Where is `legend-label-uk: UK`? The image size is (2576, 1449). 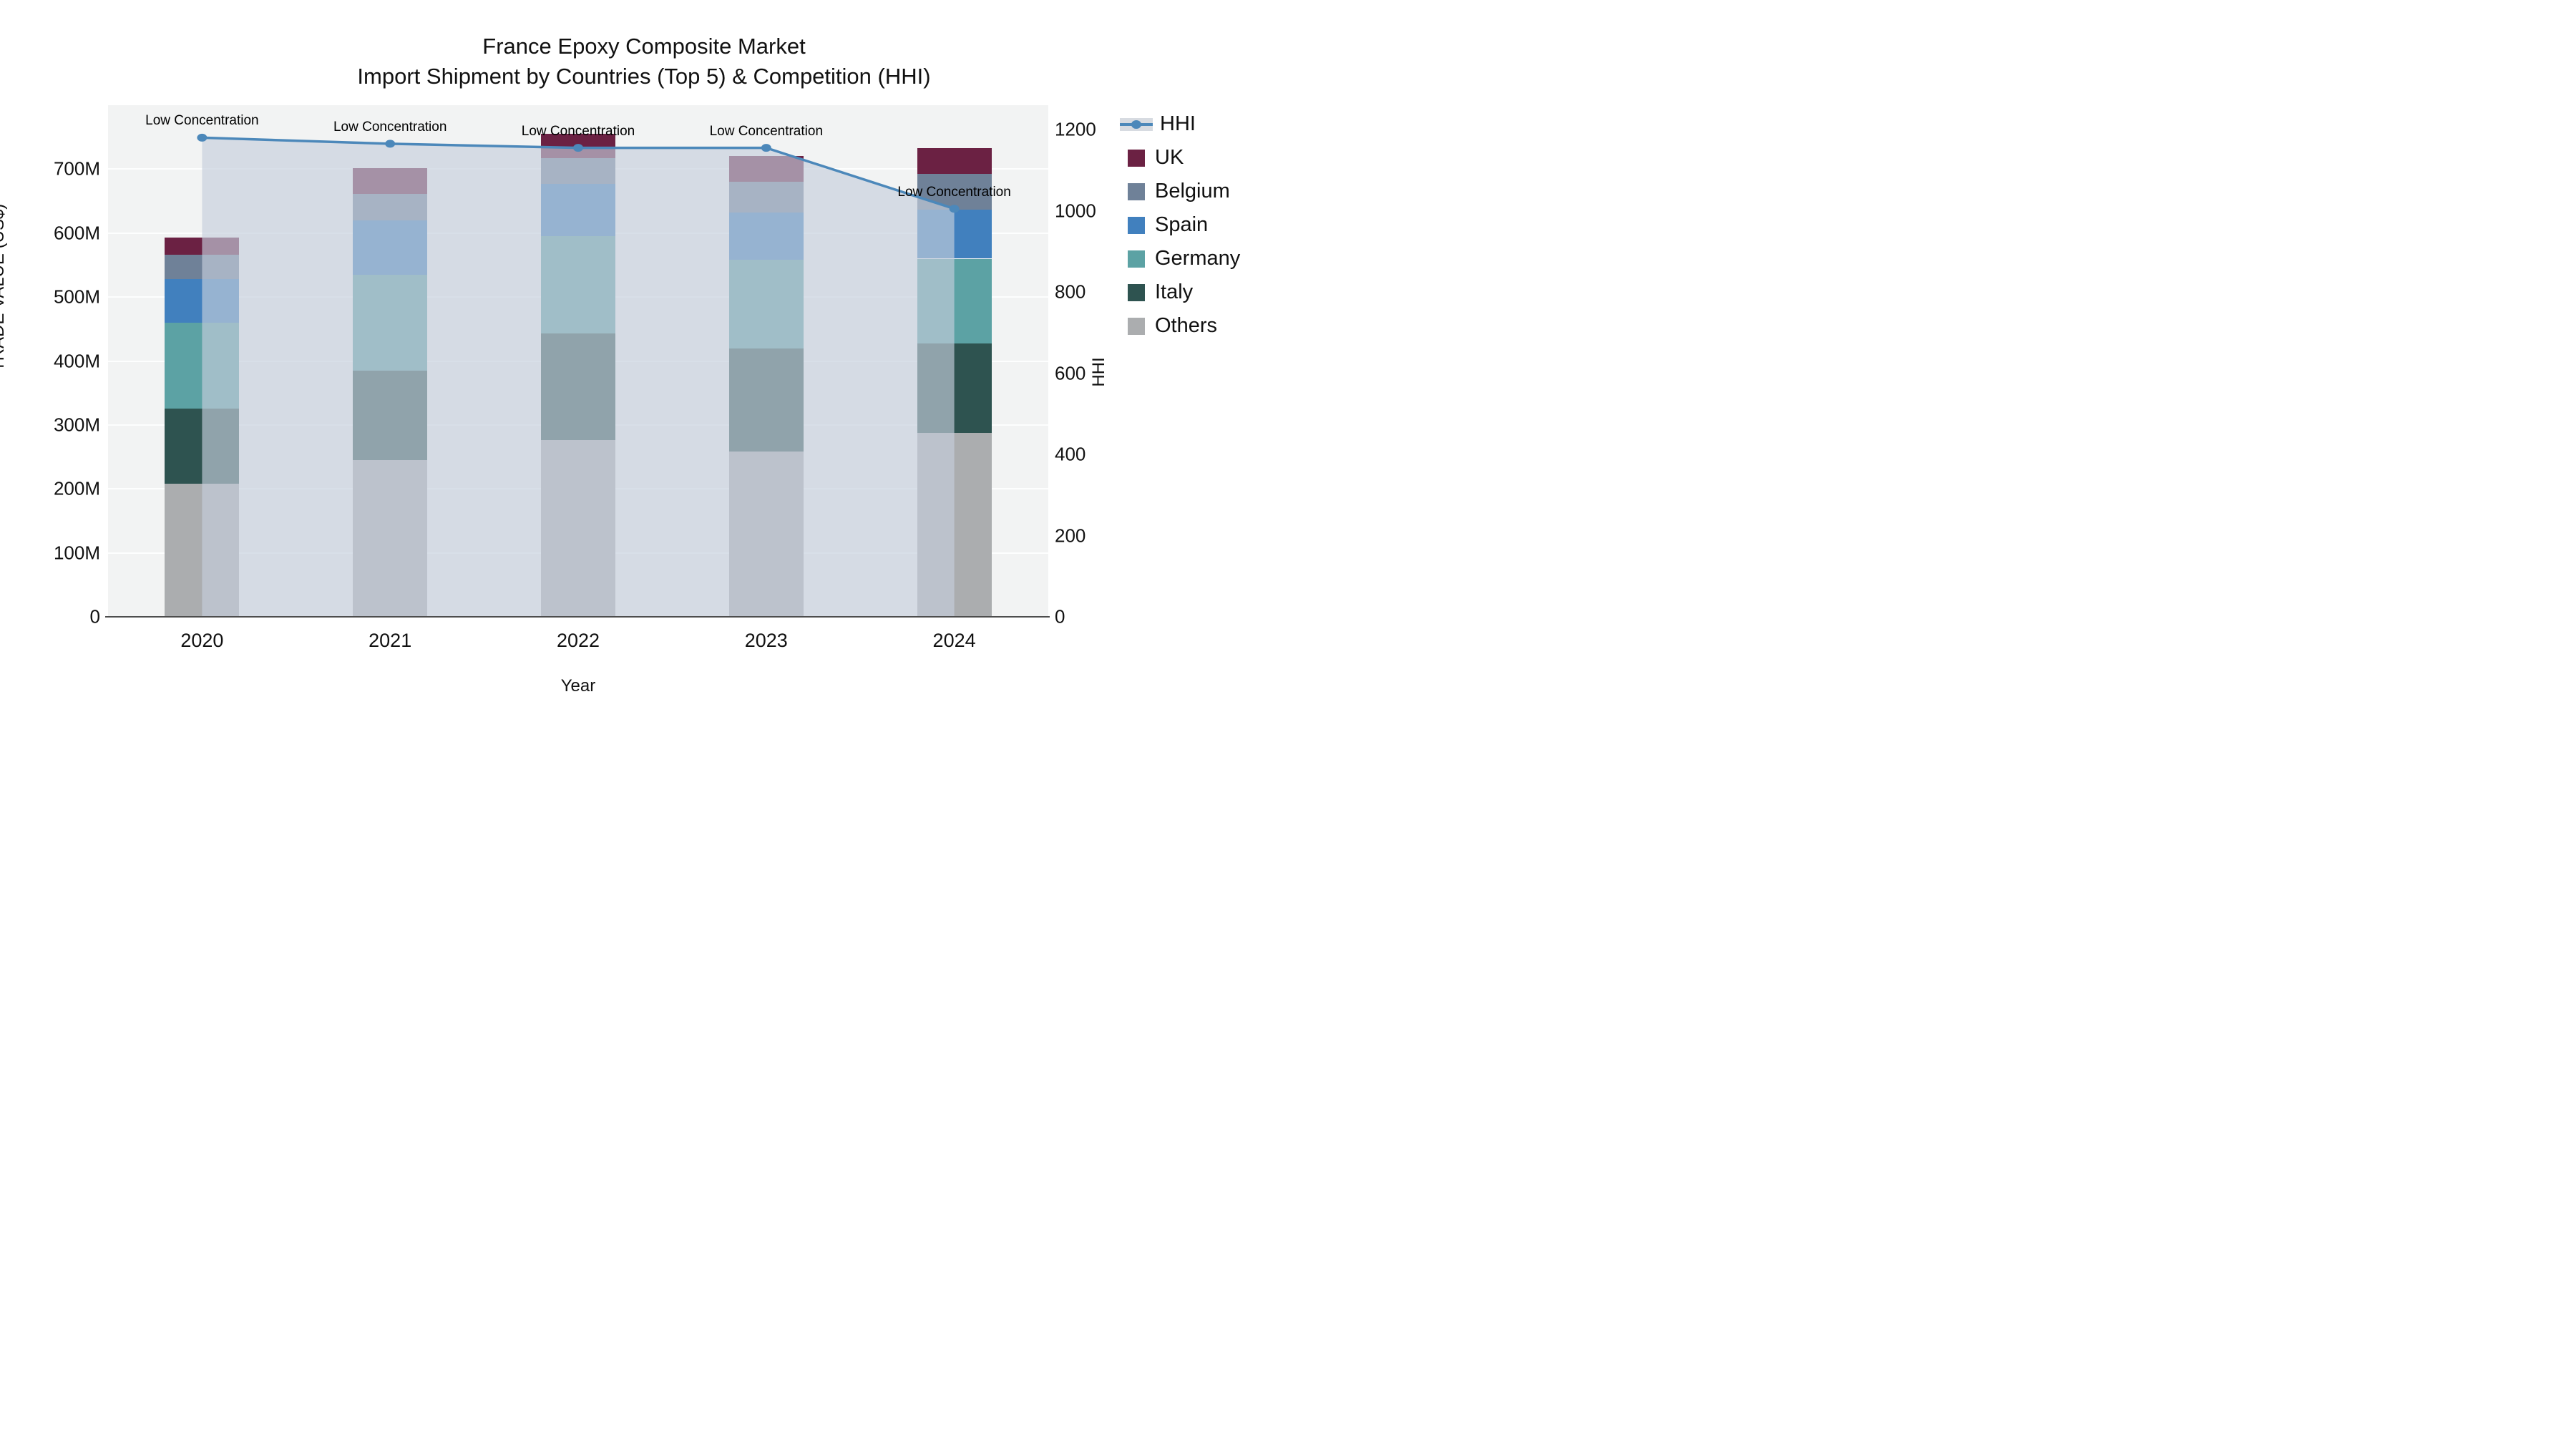
legend-label-uk: UK is located at coordinates (1169, 157).